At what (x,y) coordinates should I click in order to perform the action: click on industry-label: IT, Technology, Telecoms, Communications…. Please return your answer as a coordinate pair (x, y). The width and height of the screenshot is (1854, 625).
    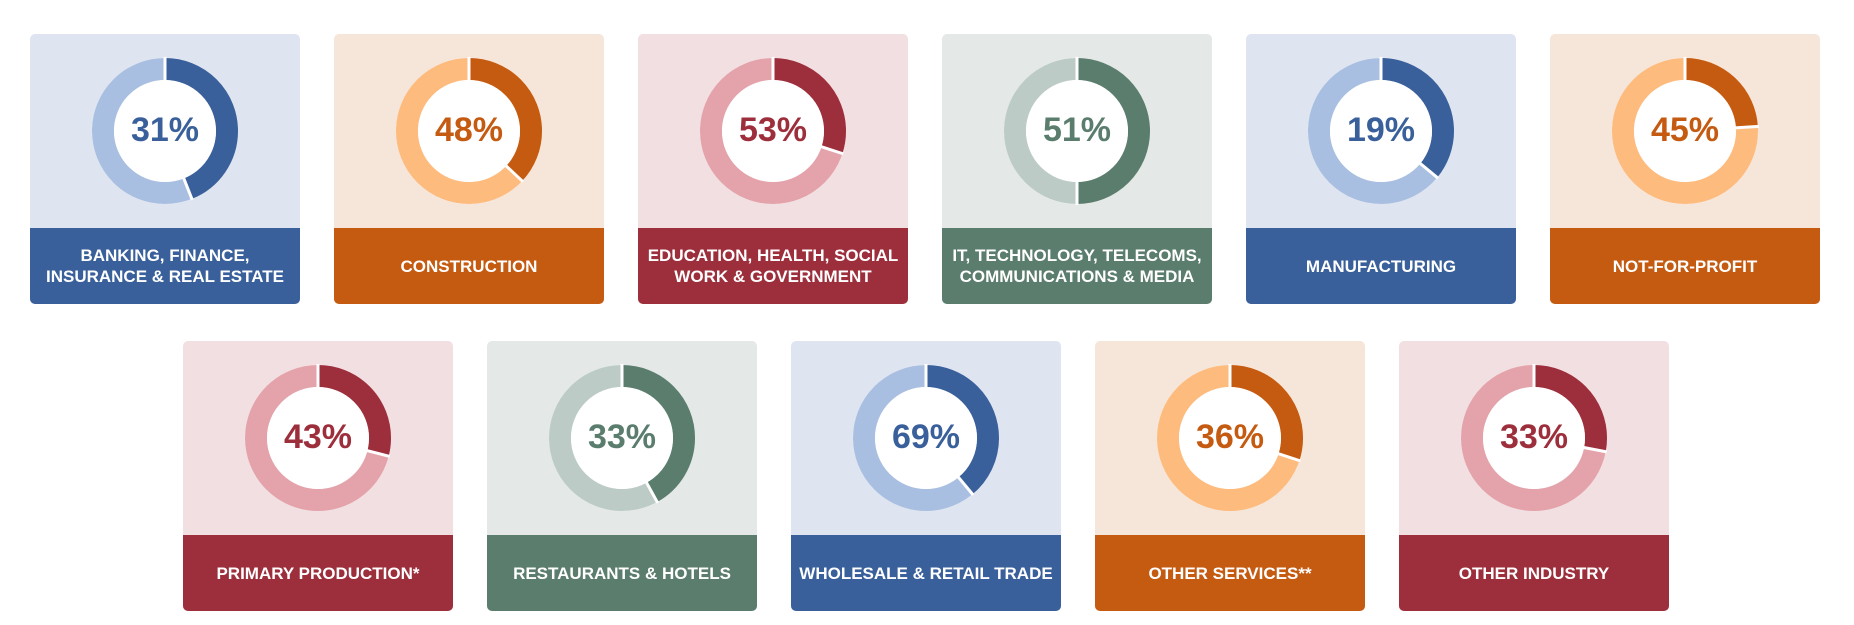
    Looking at the image, I should click on (1077, 266).